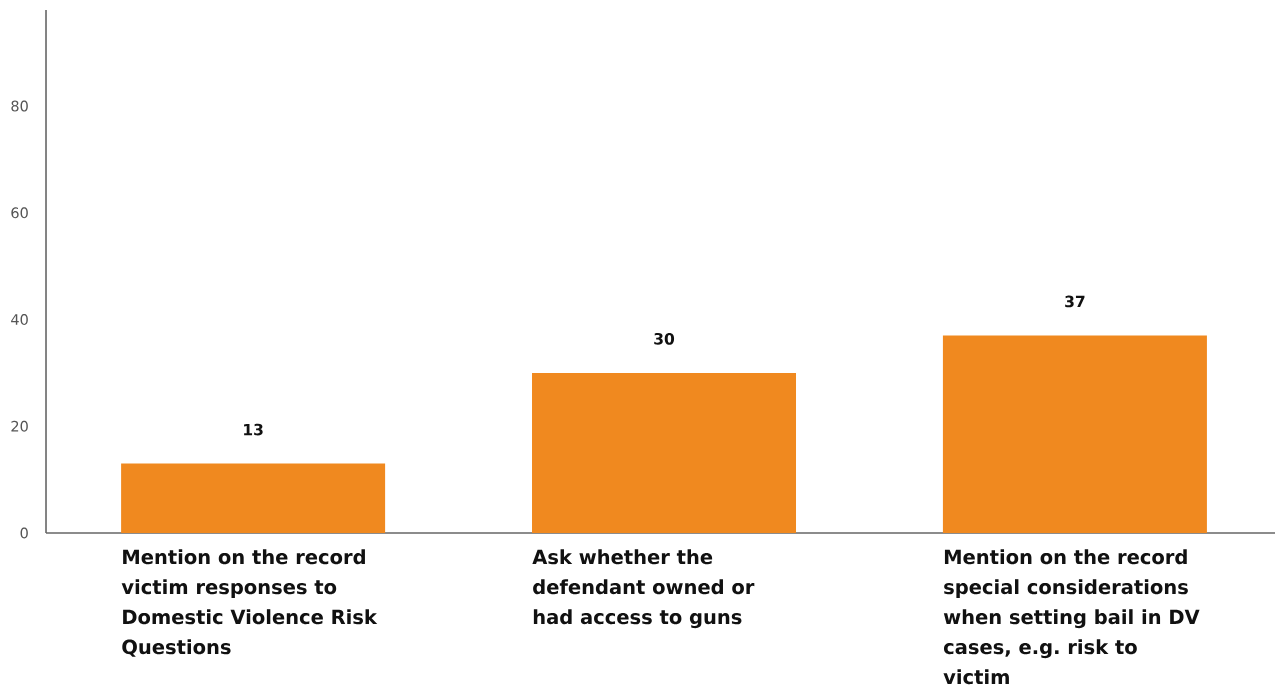 This screenshot has height=694, width=1279. What do you see at coordinates (24, 533) in the screenshot?
I see `y-tick-label: 0` at bounding box center [24, 533].